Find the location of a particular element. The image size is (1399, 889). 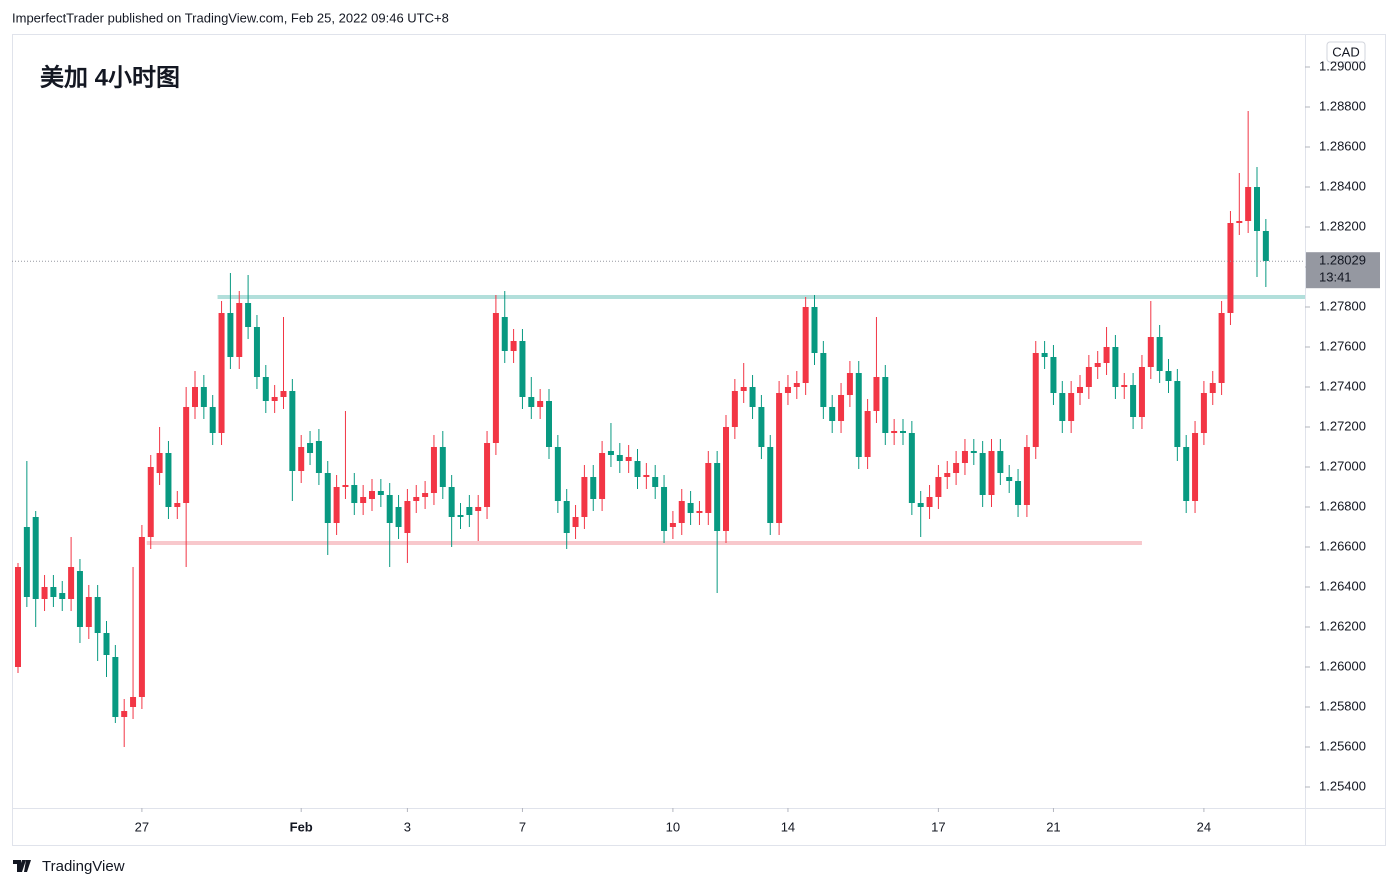

y-tick-label: 1.27000 is located at coordinates (1342, 465).